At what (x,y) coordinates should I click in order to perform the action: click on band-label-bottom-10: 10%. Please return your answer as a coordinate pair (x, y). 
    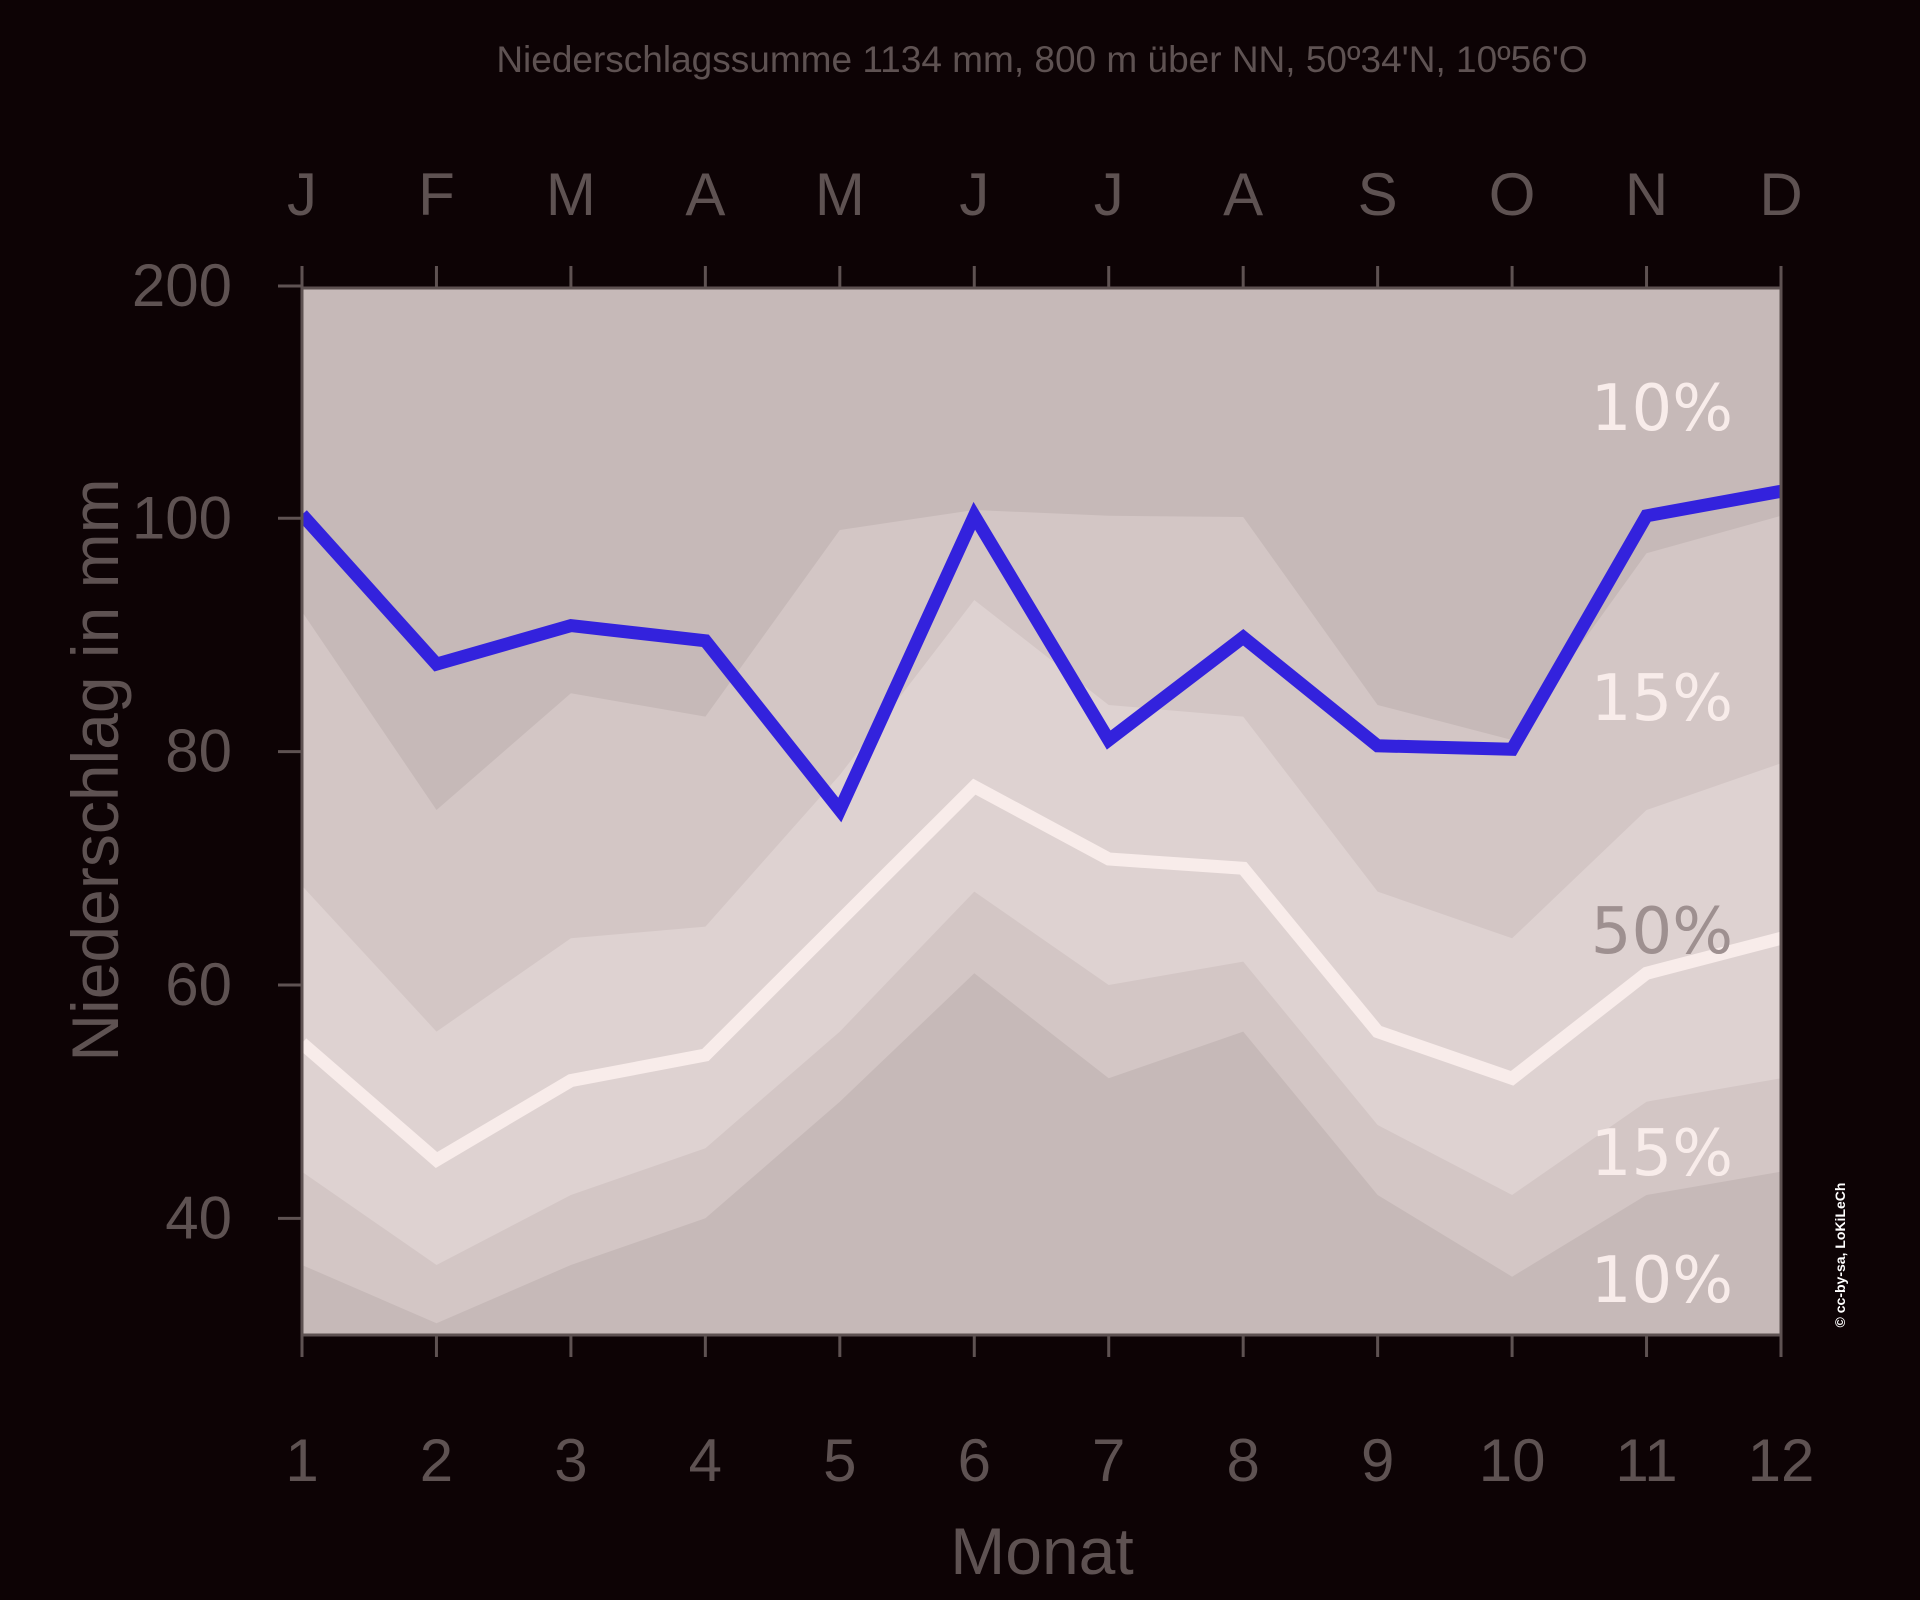
    Looking at the image, I should click on (1662, 1281).